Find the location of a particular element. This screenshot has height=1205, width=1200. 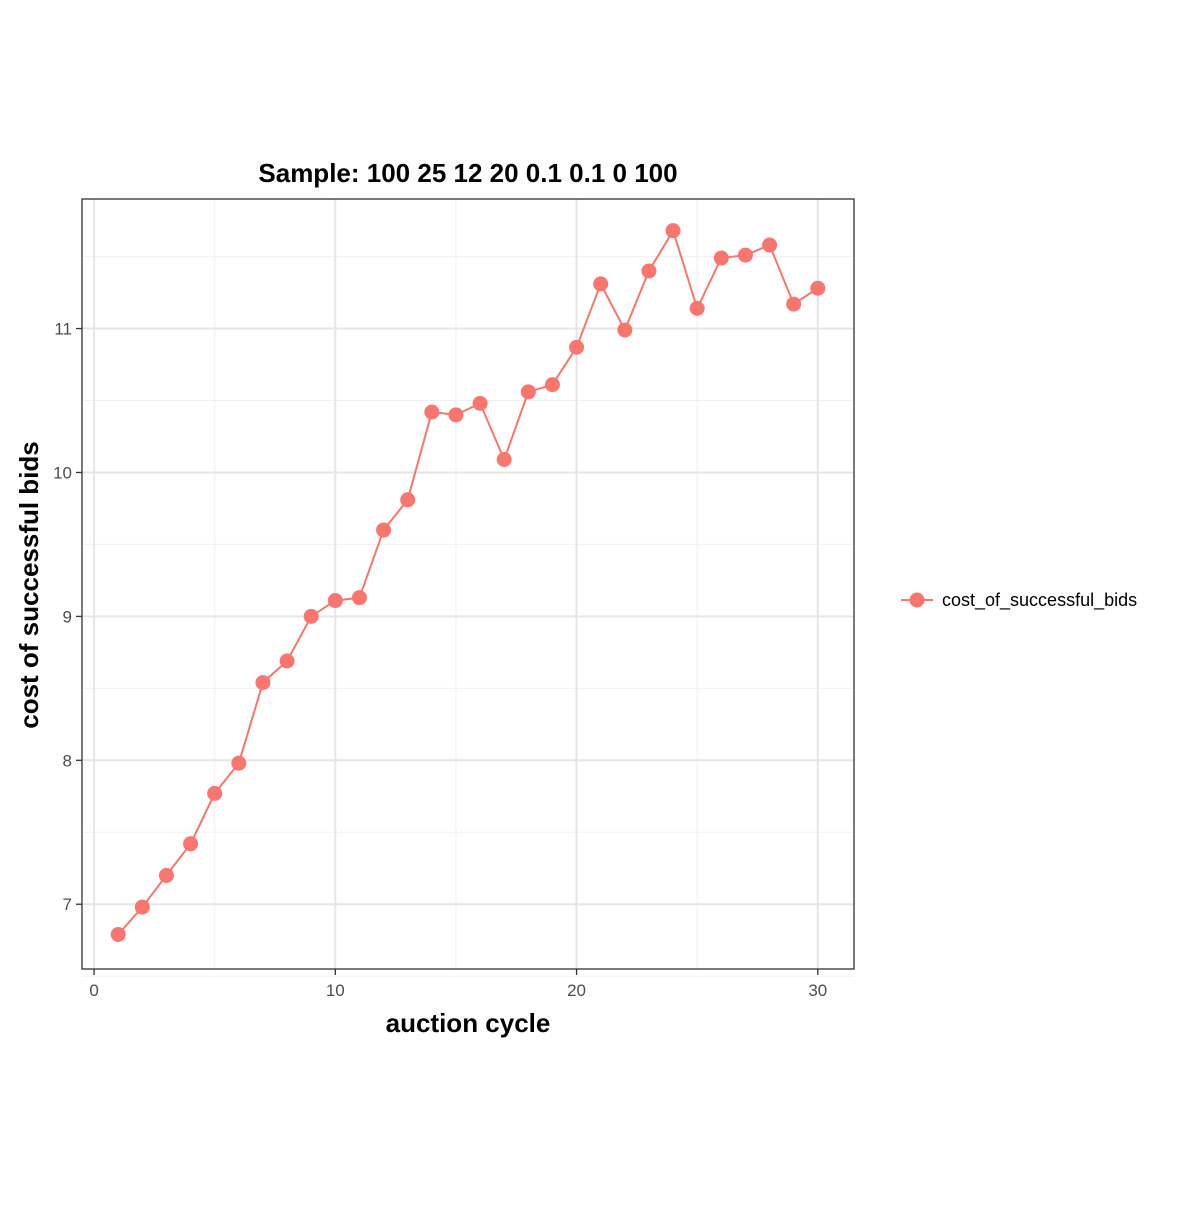

x-tick-label: 0 is located at coordinates (93, 990).